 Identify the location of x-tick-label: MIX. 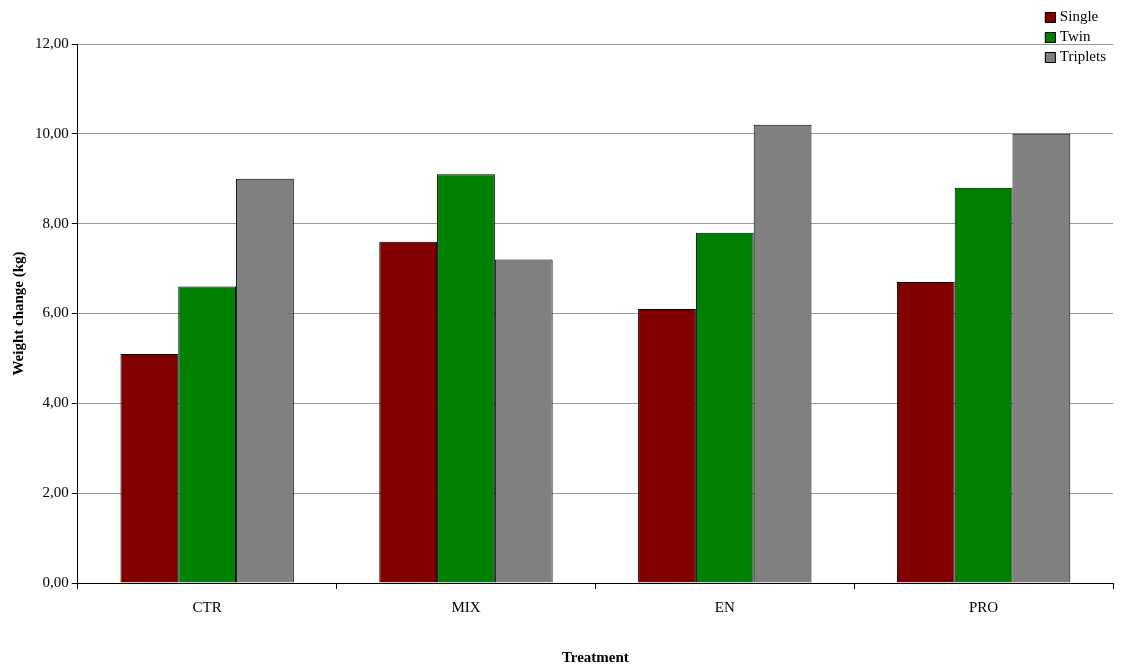
(466, 606).